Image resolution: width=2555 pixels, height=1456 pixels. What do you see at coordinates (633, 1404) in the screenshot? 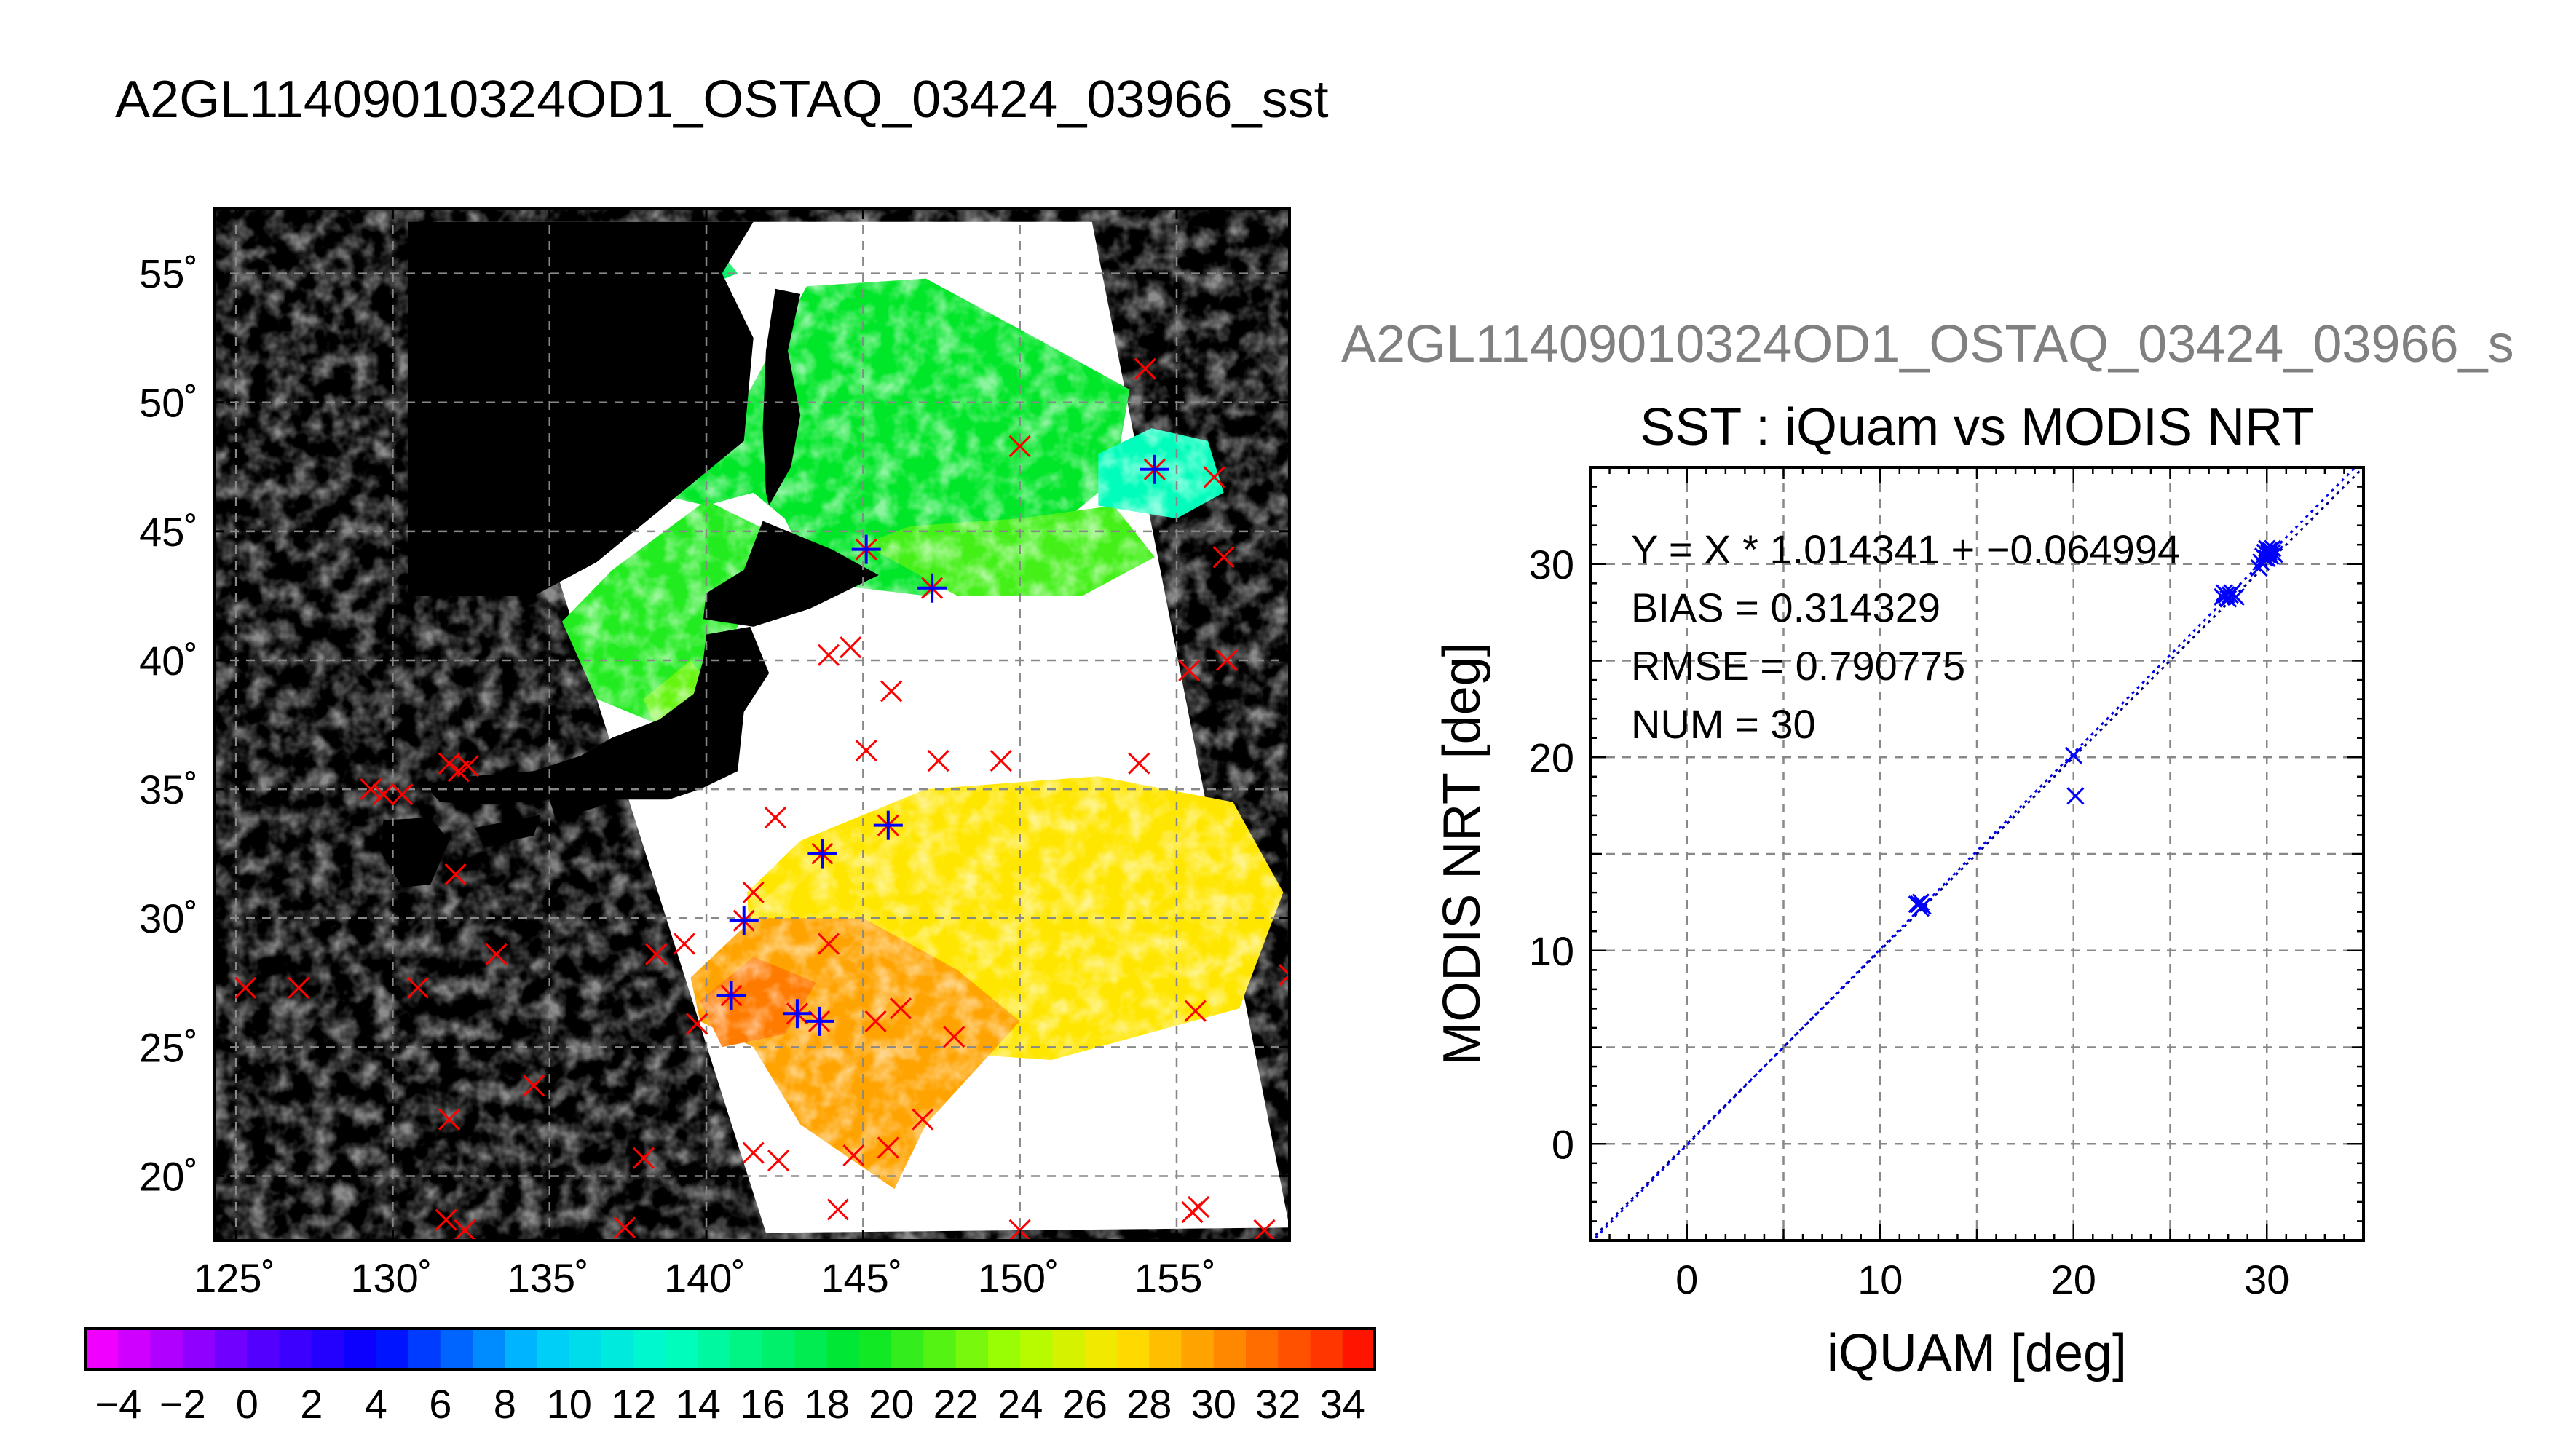
I see `colorbar-tick-label: 12` at bounding box center [633, 1404].